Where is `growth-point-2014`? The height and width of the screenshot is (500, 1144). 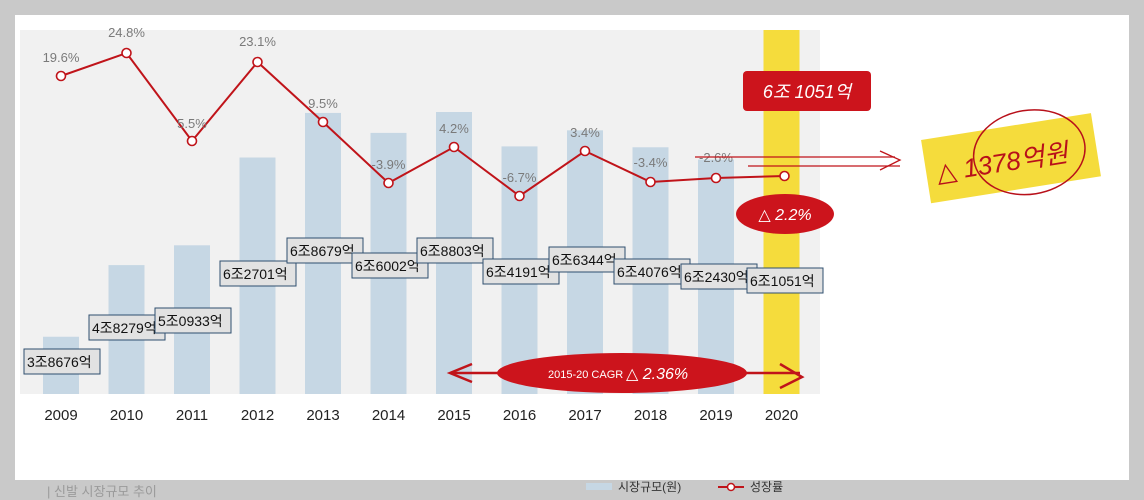
growth-point-2014 is located at coordinates (388, 183).